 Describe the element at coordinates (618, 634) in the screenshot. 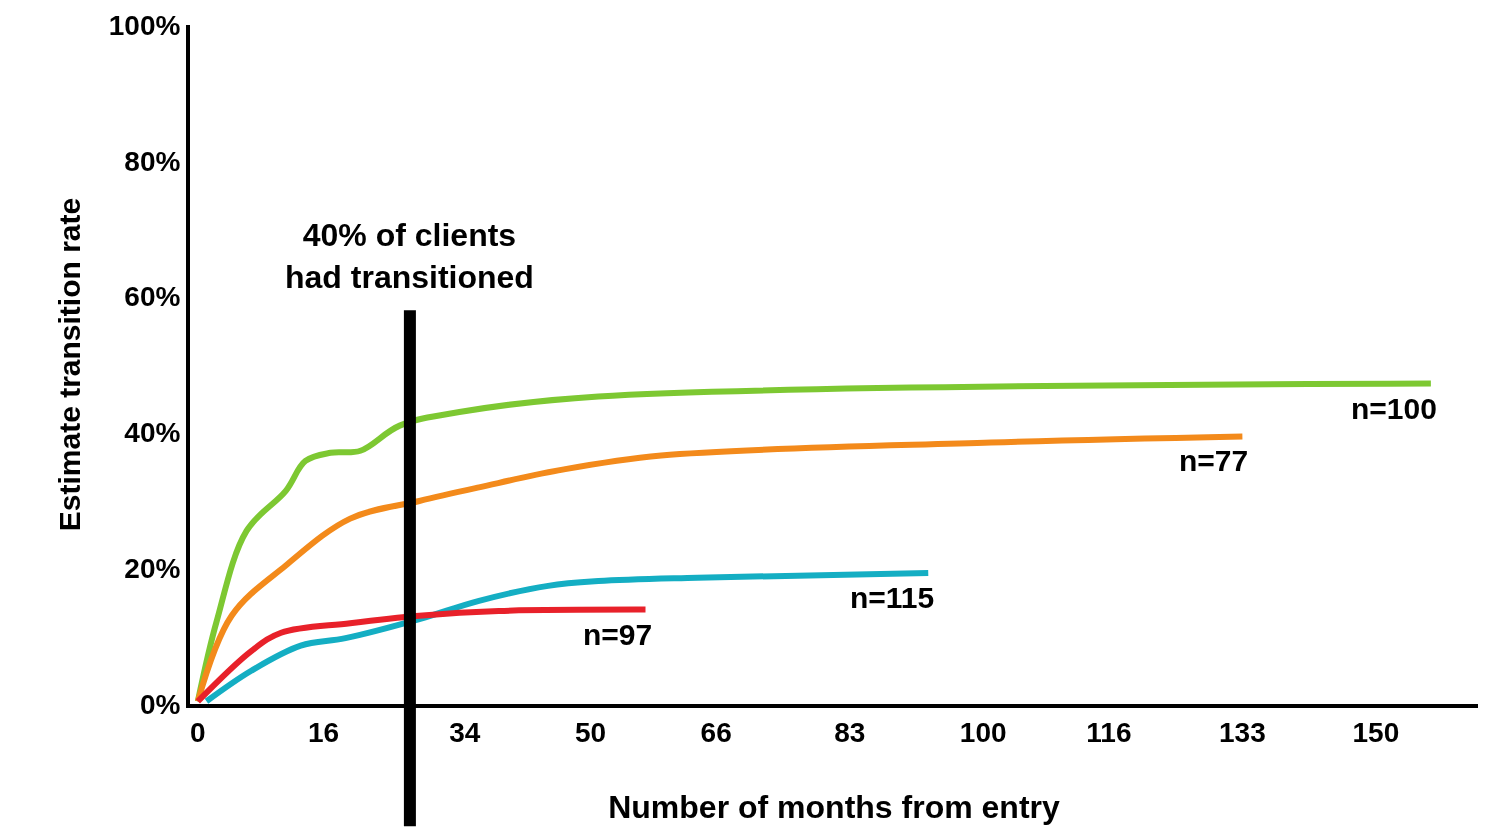

I see `series-label: n=97` at that location.